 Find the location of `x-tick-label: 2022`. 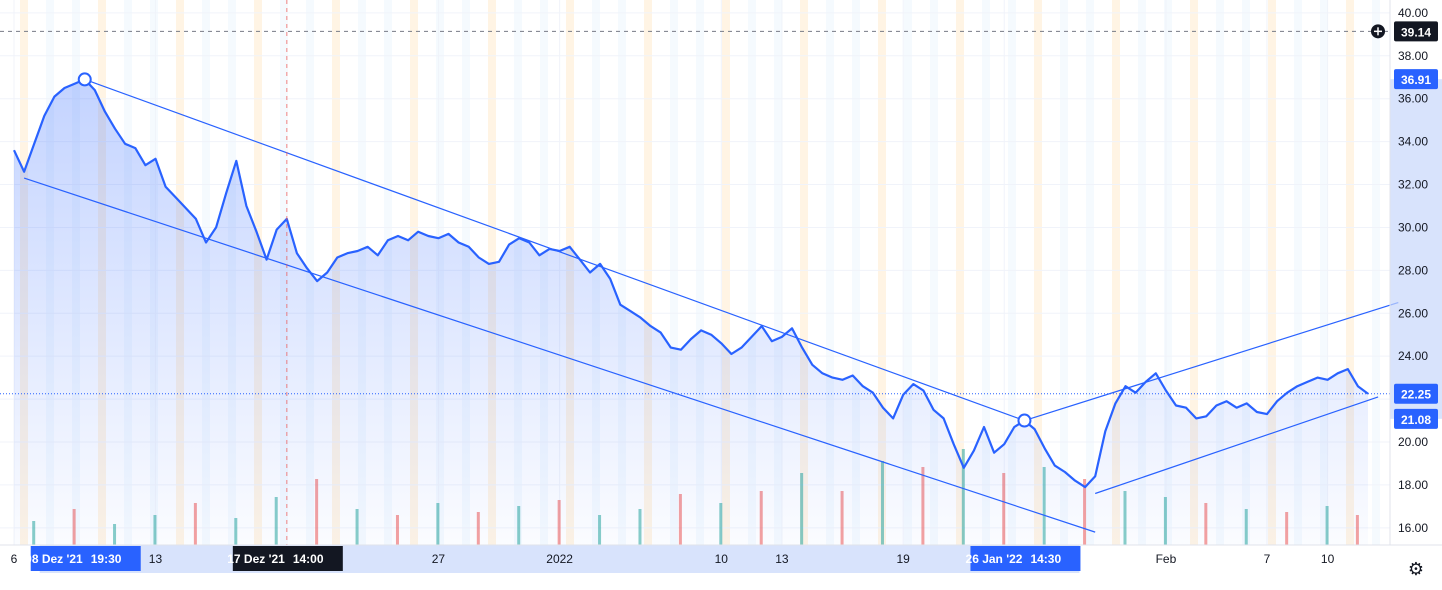

x-tick-label: 2022 is located at coordinates (559, 559).